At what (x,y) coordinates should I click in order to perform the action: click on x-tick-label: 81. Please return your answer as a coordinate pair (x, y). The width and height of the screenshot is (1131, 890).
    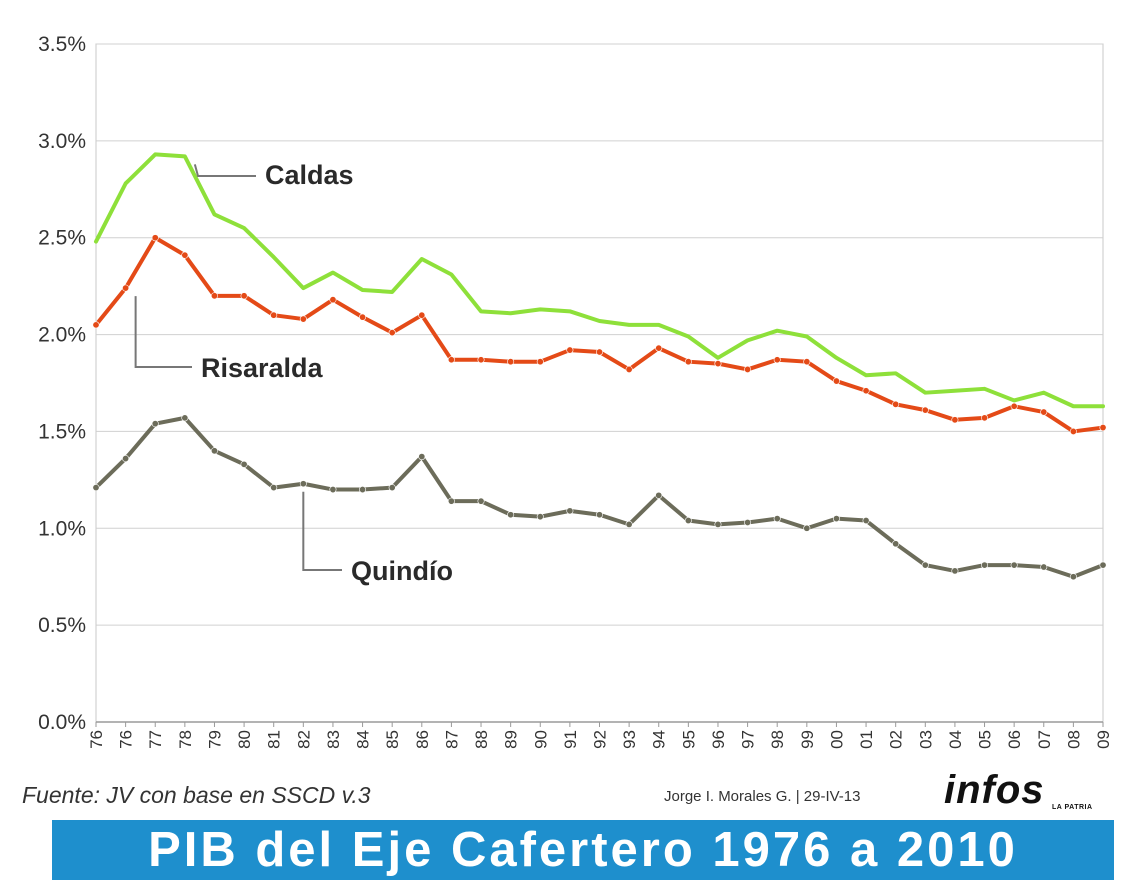
    Looking at the image, I should click on (274, 739).